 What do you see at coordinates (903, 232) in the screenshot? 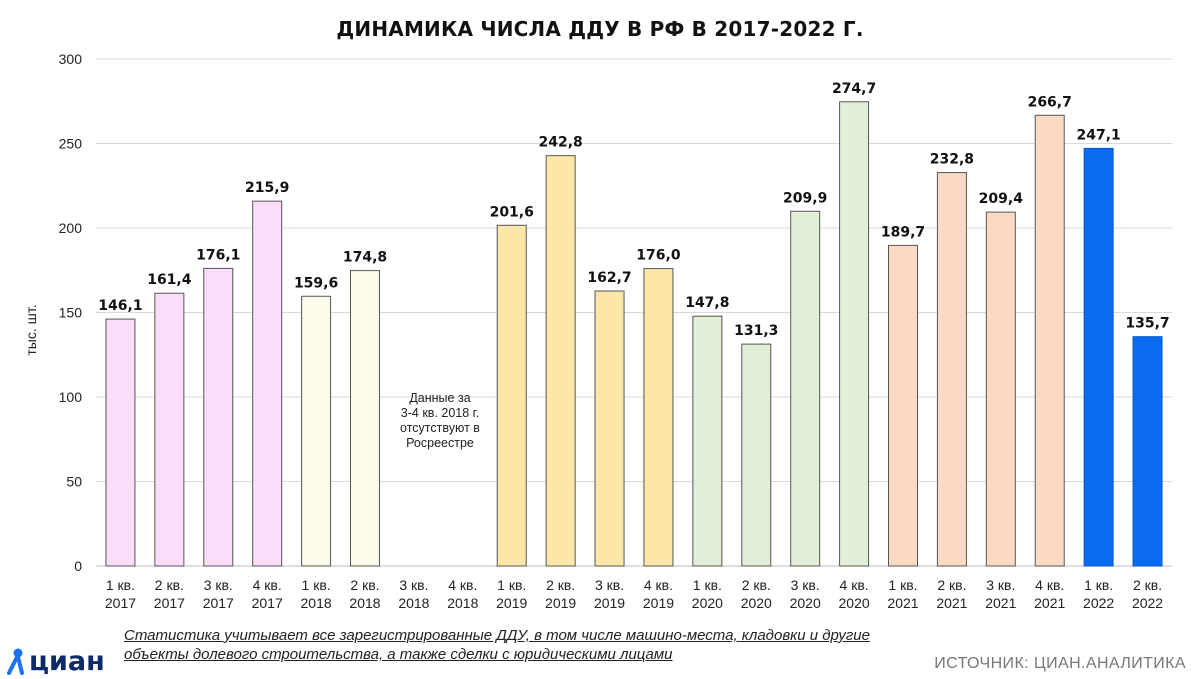
I see `bar-value-label: 189,7` at bounding box center [903, 232].